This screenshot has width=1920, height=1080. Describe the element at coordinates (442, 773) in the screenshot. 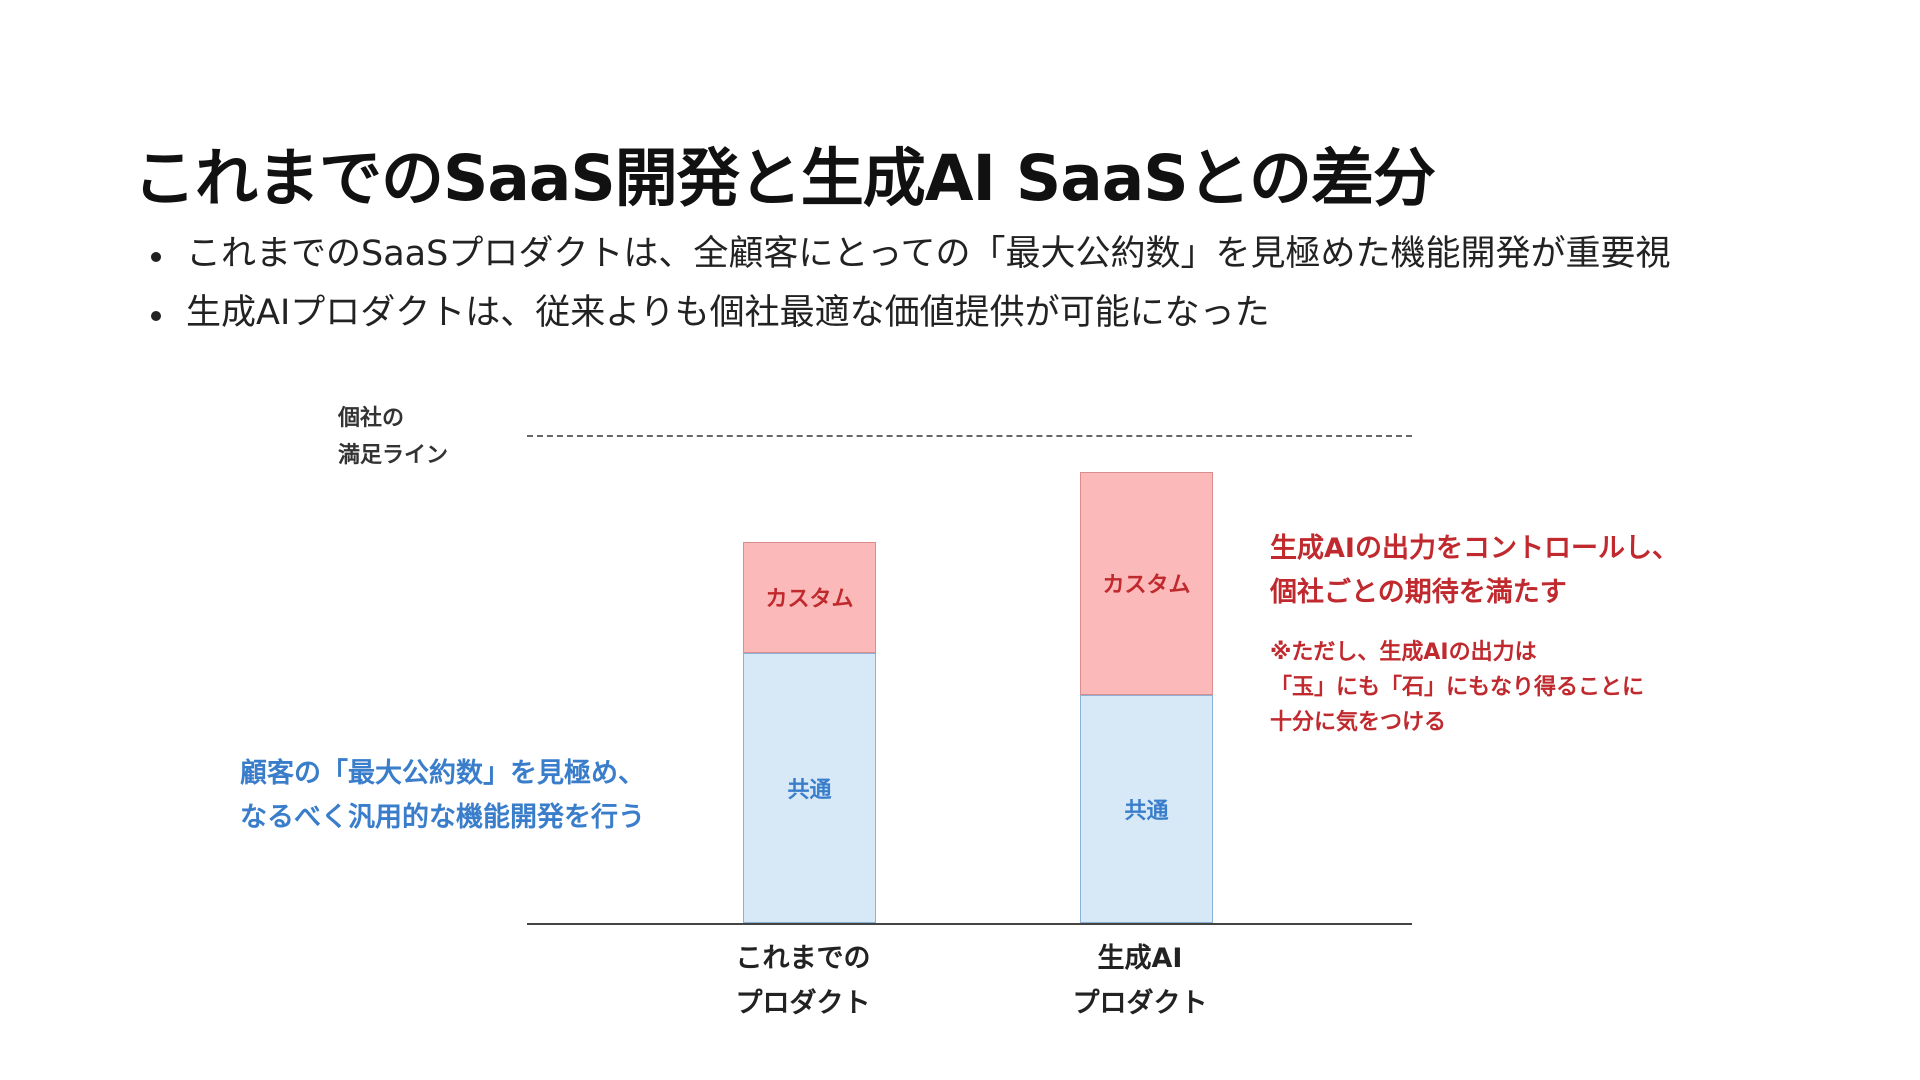

I see `annotation-line: 顧客の「最大公約数」を見極め、` at that location.